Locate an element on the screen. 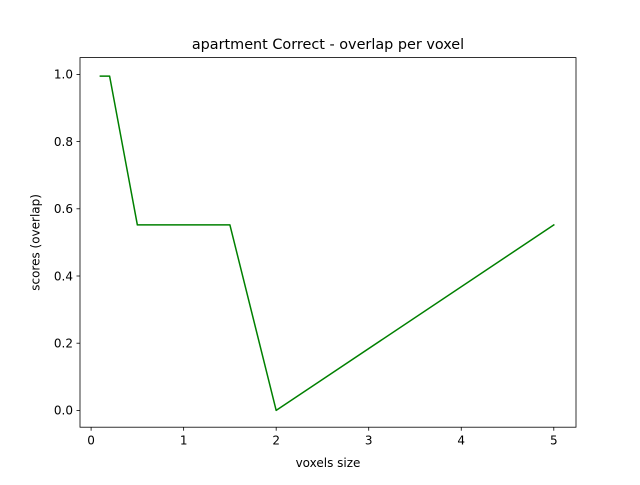 The image size is (640, 485). x-tick-label: 5 is located at coordinates (554, 441).